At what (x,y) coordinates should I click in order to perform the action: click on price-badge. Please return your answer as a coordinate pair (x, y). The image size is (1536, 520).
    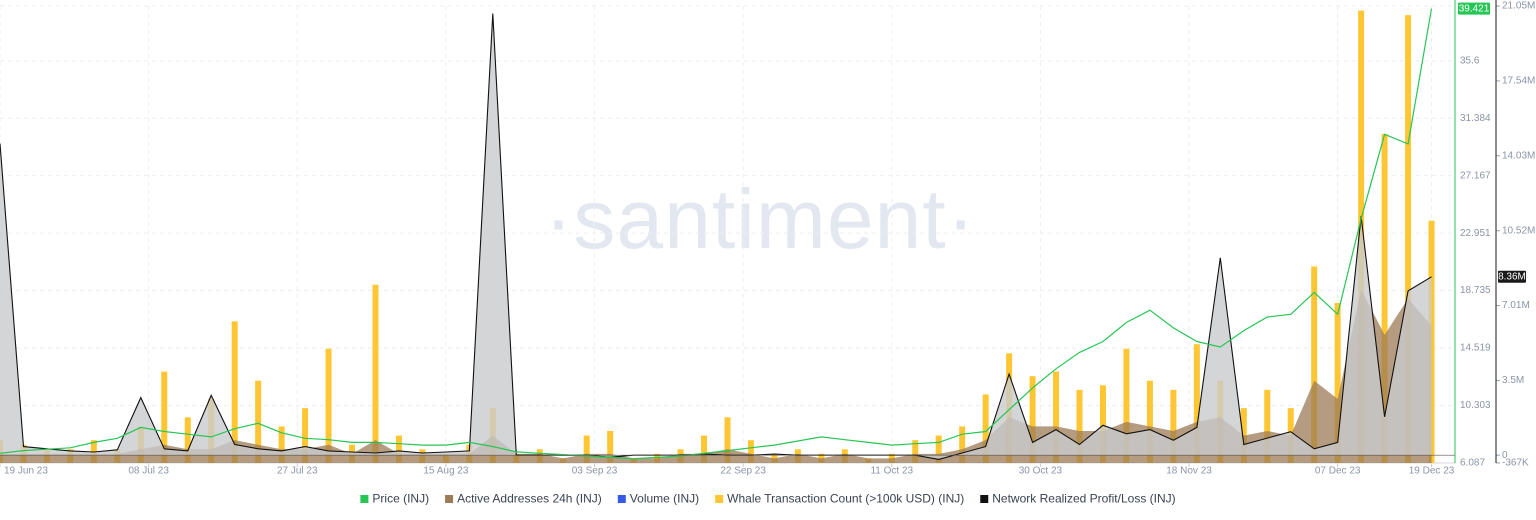
    Looking at the image, I should click on (1474, 8).